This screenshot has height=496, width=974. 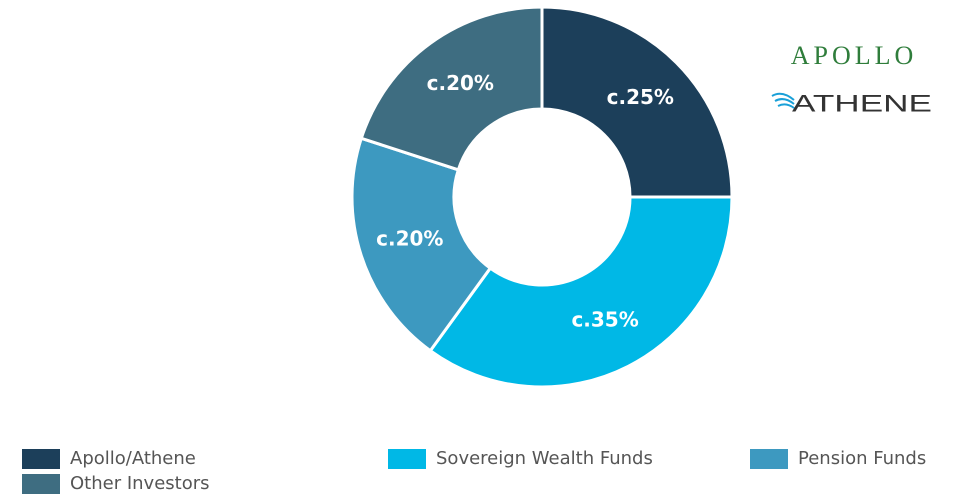 I want to click on legend-label: Sovereign Wealth Funds, so click(x=544, y=458).